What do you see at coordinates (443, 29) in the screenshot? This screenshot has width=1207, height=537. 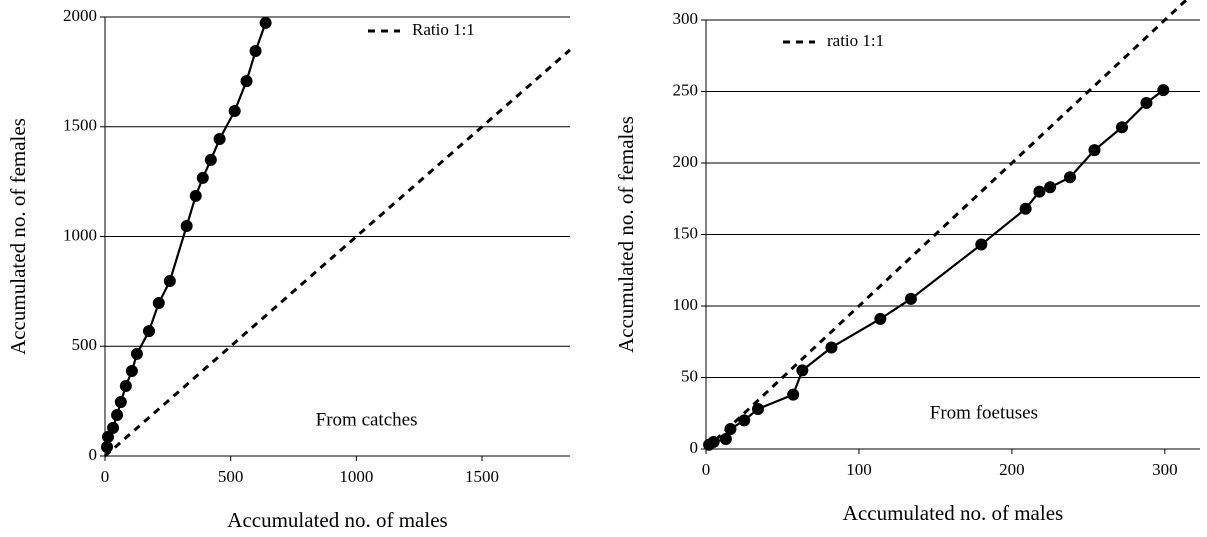 I see `legend-label: Ratio 1:1` at bounding box center [443, 29].